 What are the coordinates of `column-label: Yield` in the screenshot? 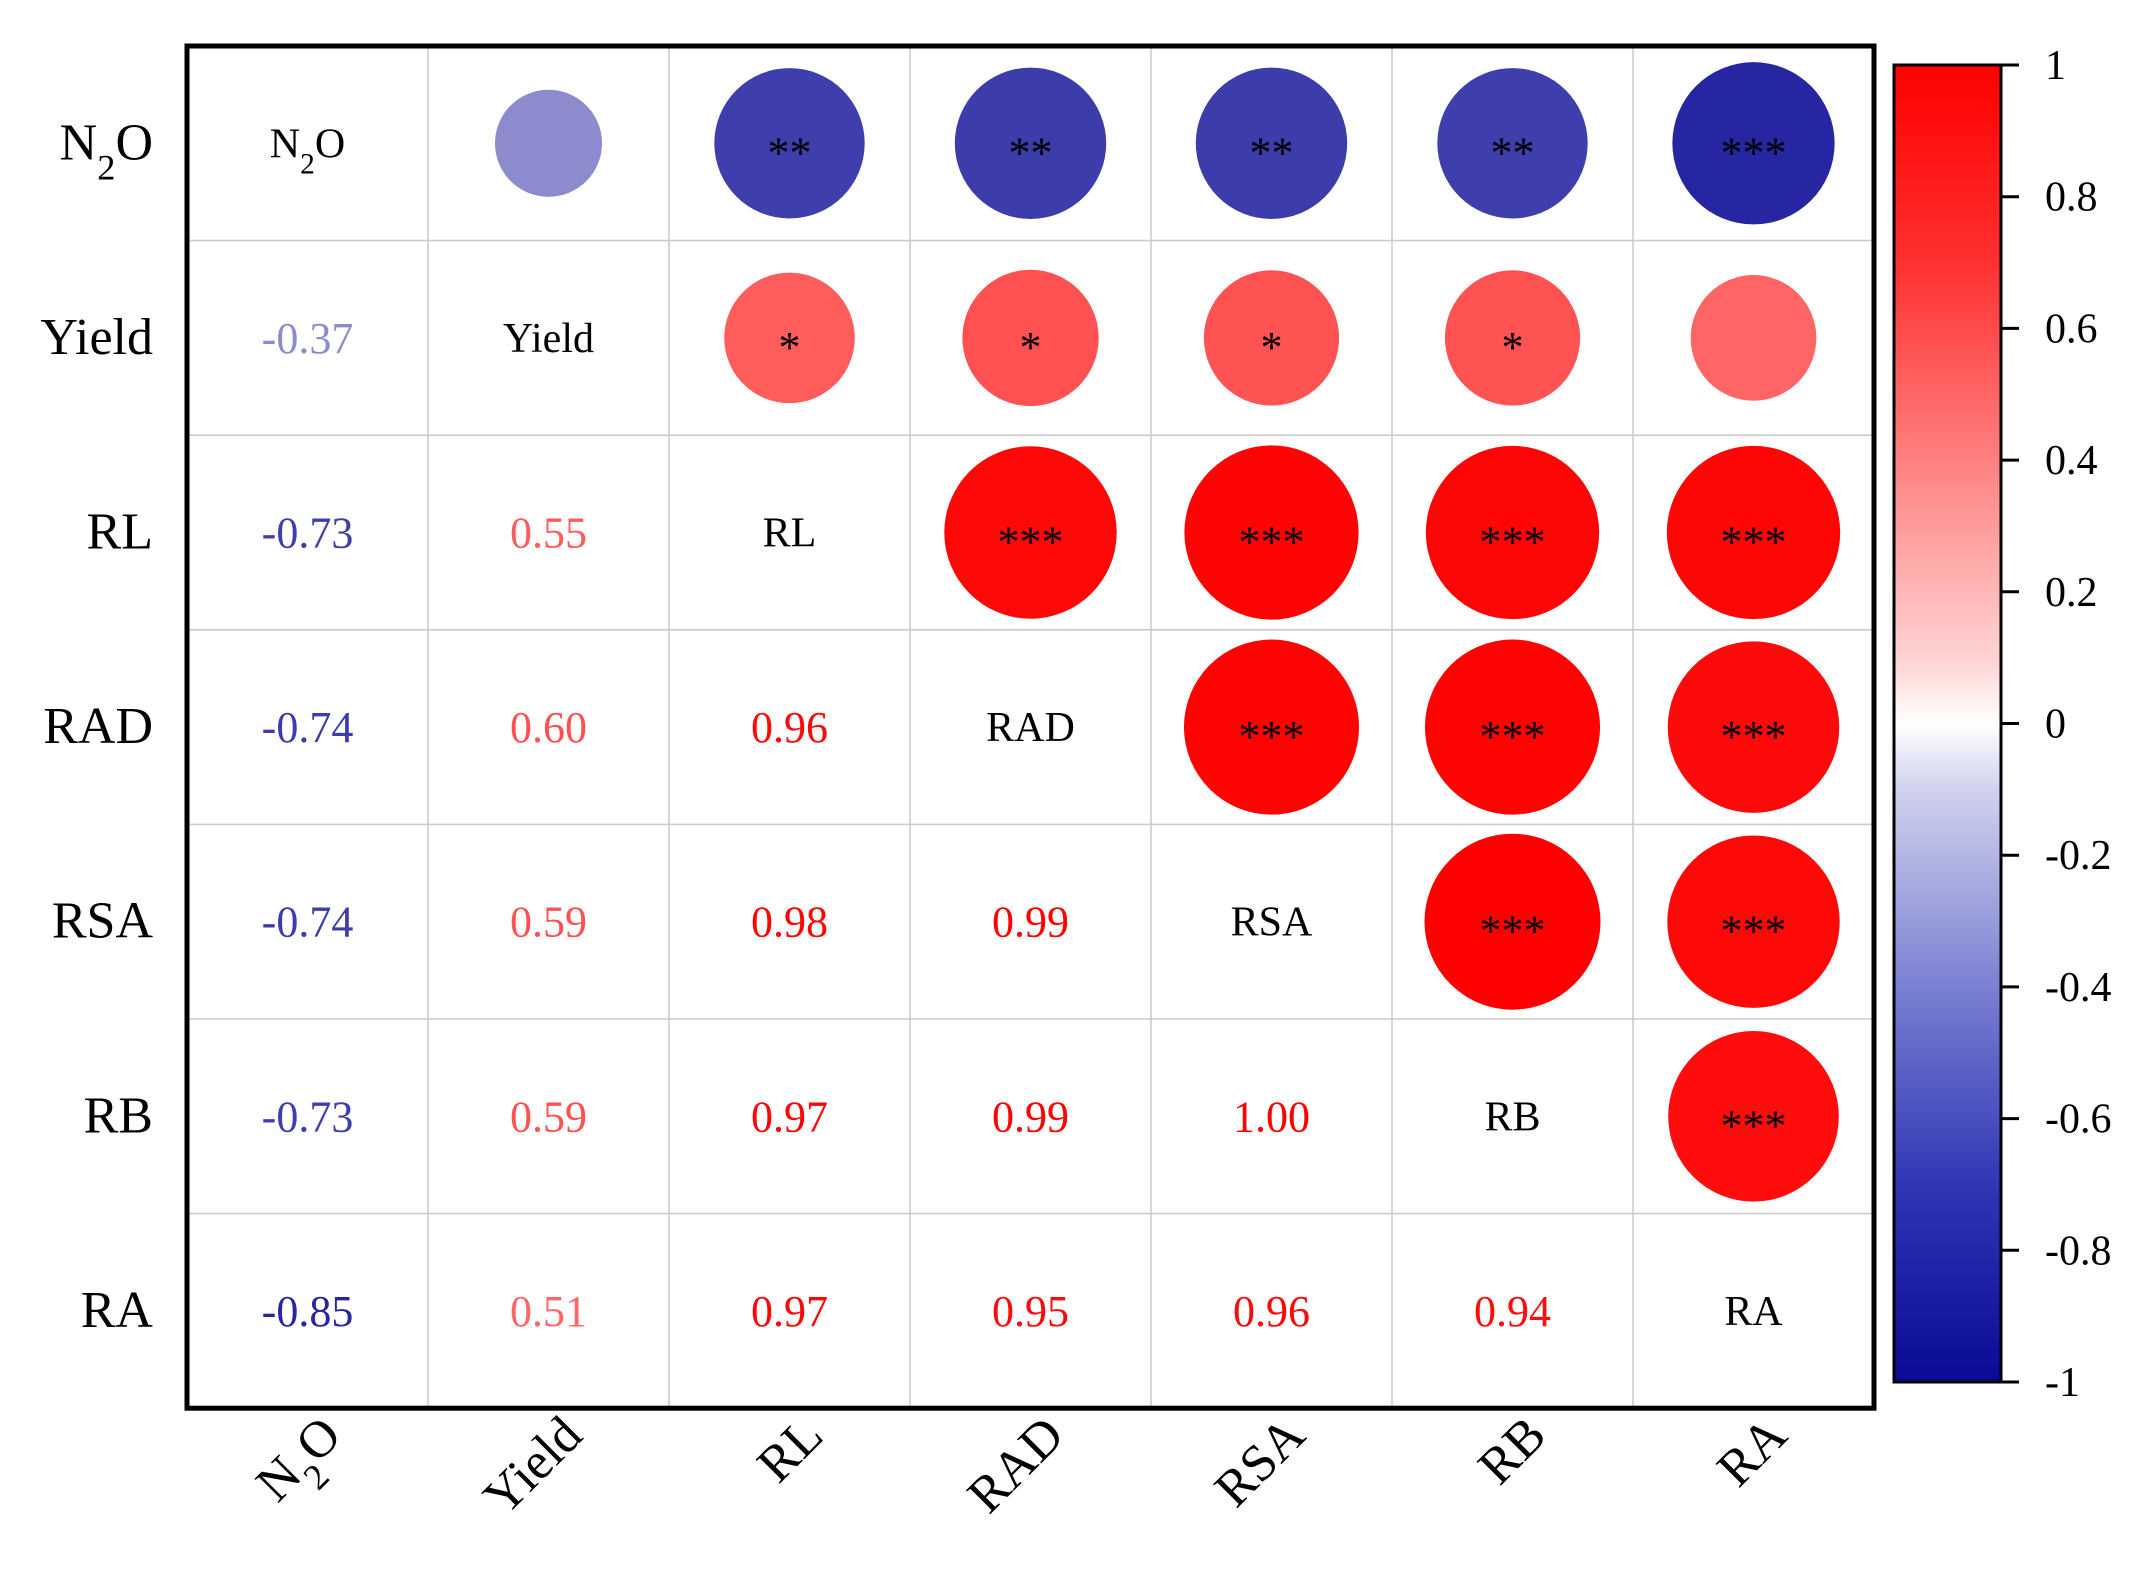 It's located at (533, 1466).